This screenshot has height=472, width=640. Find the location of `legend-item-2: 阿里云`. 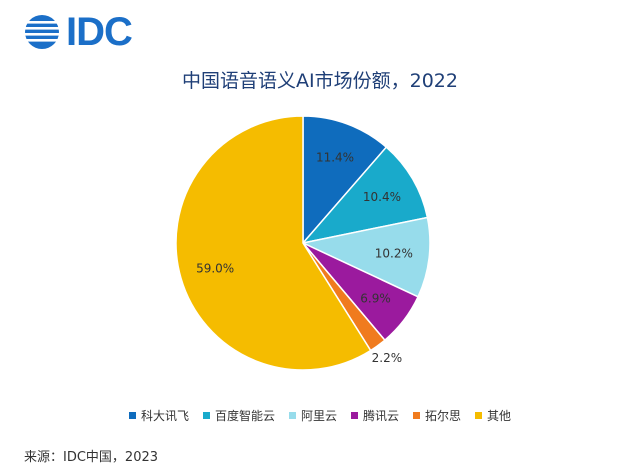

legend-item-2: 阿里云 is located at coordinates (312, 415).